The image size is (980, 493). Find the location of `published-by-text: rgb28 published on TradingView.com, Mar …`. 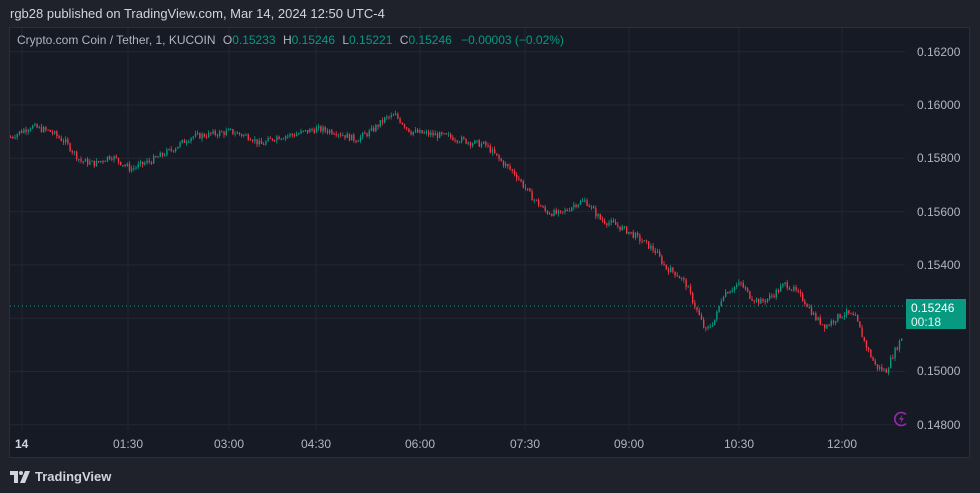

published-by-text: rgb28 published on TradingView.com, Mar … is located at coordinates (197, 13).